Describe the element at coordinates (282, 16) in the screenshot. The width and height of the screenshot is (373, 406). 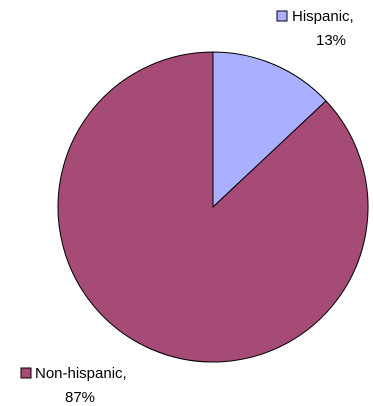
I see `hispanic-legend-key` at that location.